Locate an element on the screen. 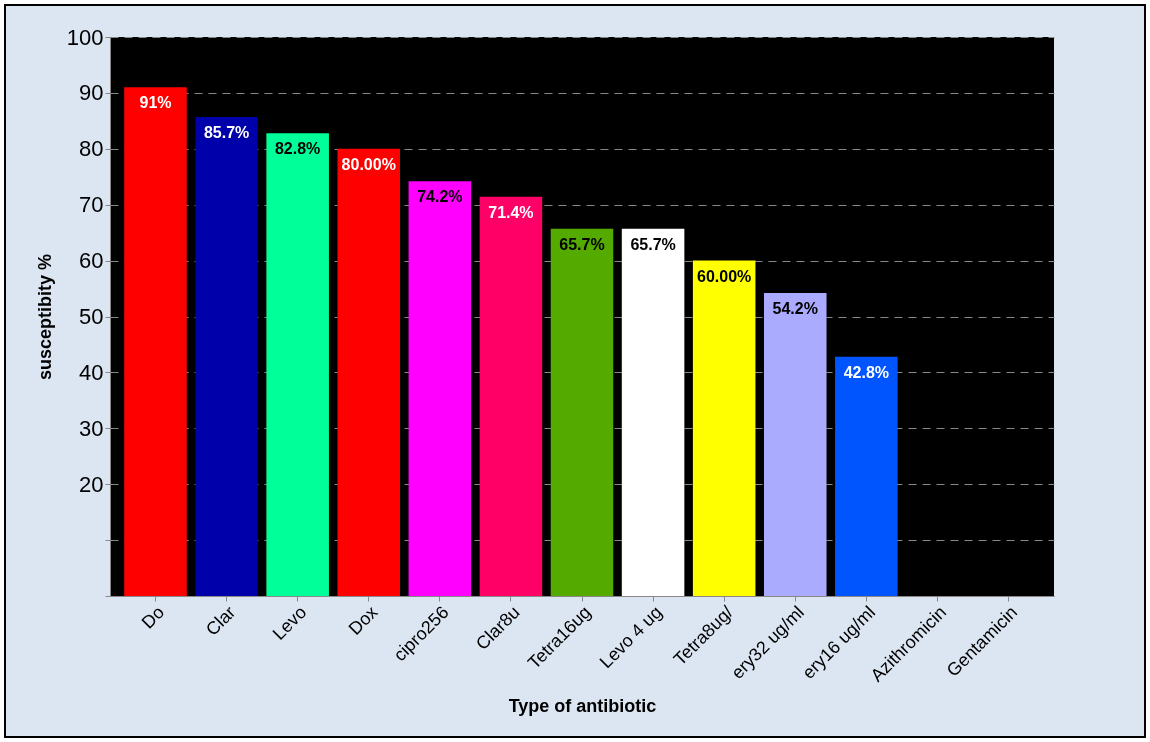  y-tick-label: 30 is located at coordinates (91, 428).